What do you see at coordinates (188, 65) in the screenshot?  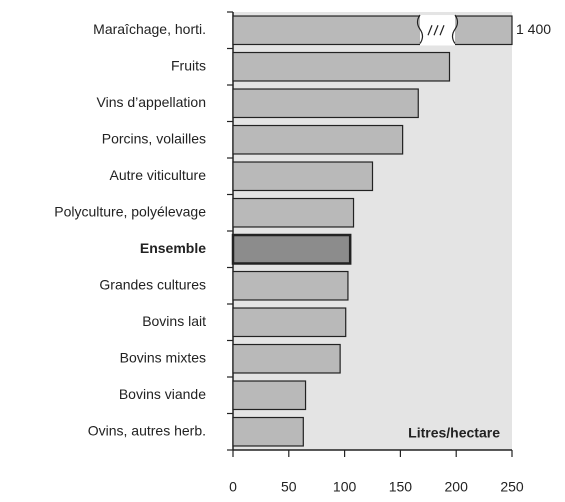 I see `y-tick-label: Fruits` at bounding box center [188, 65].